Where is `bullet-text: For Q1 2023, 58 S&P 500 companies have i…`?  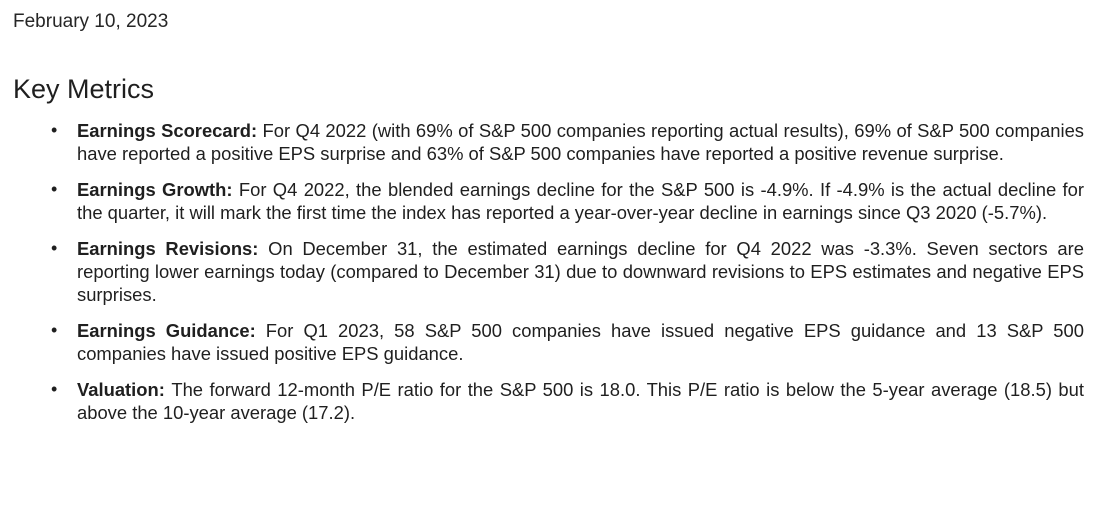
bullet-text: For Q1 2023, 58 S&P 500 companies have i… is located at coordinates (580, 342).